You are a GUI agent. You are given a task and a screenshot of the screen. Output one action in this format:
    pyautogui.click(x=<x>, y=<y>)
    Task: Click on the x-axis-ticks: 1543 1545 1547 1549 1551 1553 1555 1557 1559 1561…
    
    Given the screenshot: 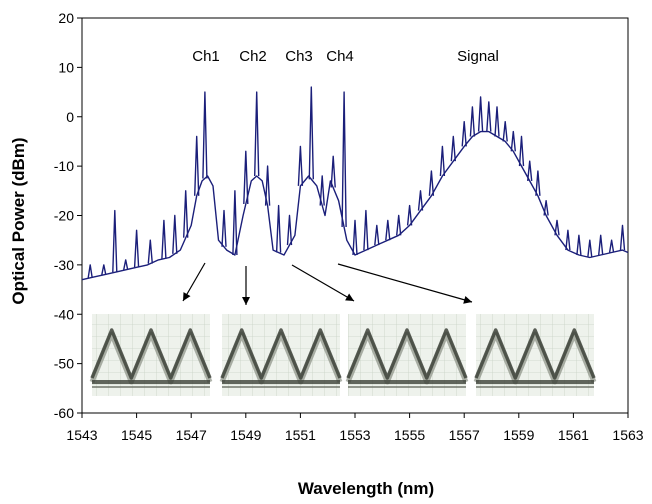 What is the action you would take?
    pyautogui.click(x=355, y=428)
    